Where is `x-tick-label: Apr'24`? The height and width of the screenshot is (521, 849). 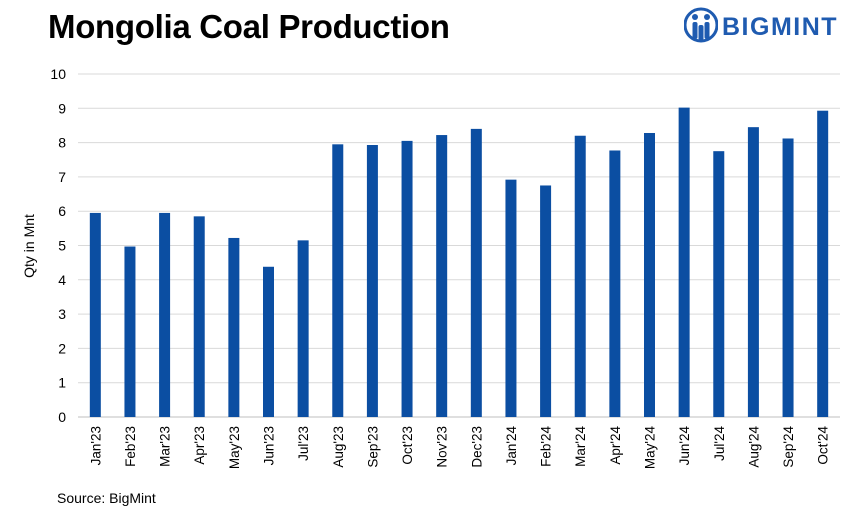
x-tick-label: Apr'24 is located at coordinates (615, 445).